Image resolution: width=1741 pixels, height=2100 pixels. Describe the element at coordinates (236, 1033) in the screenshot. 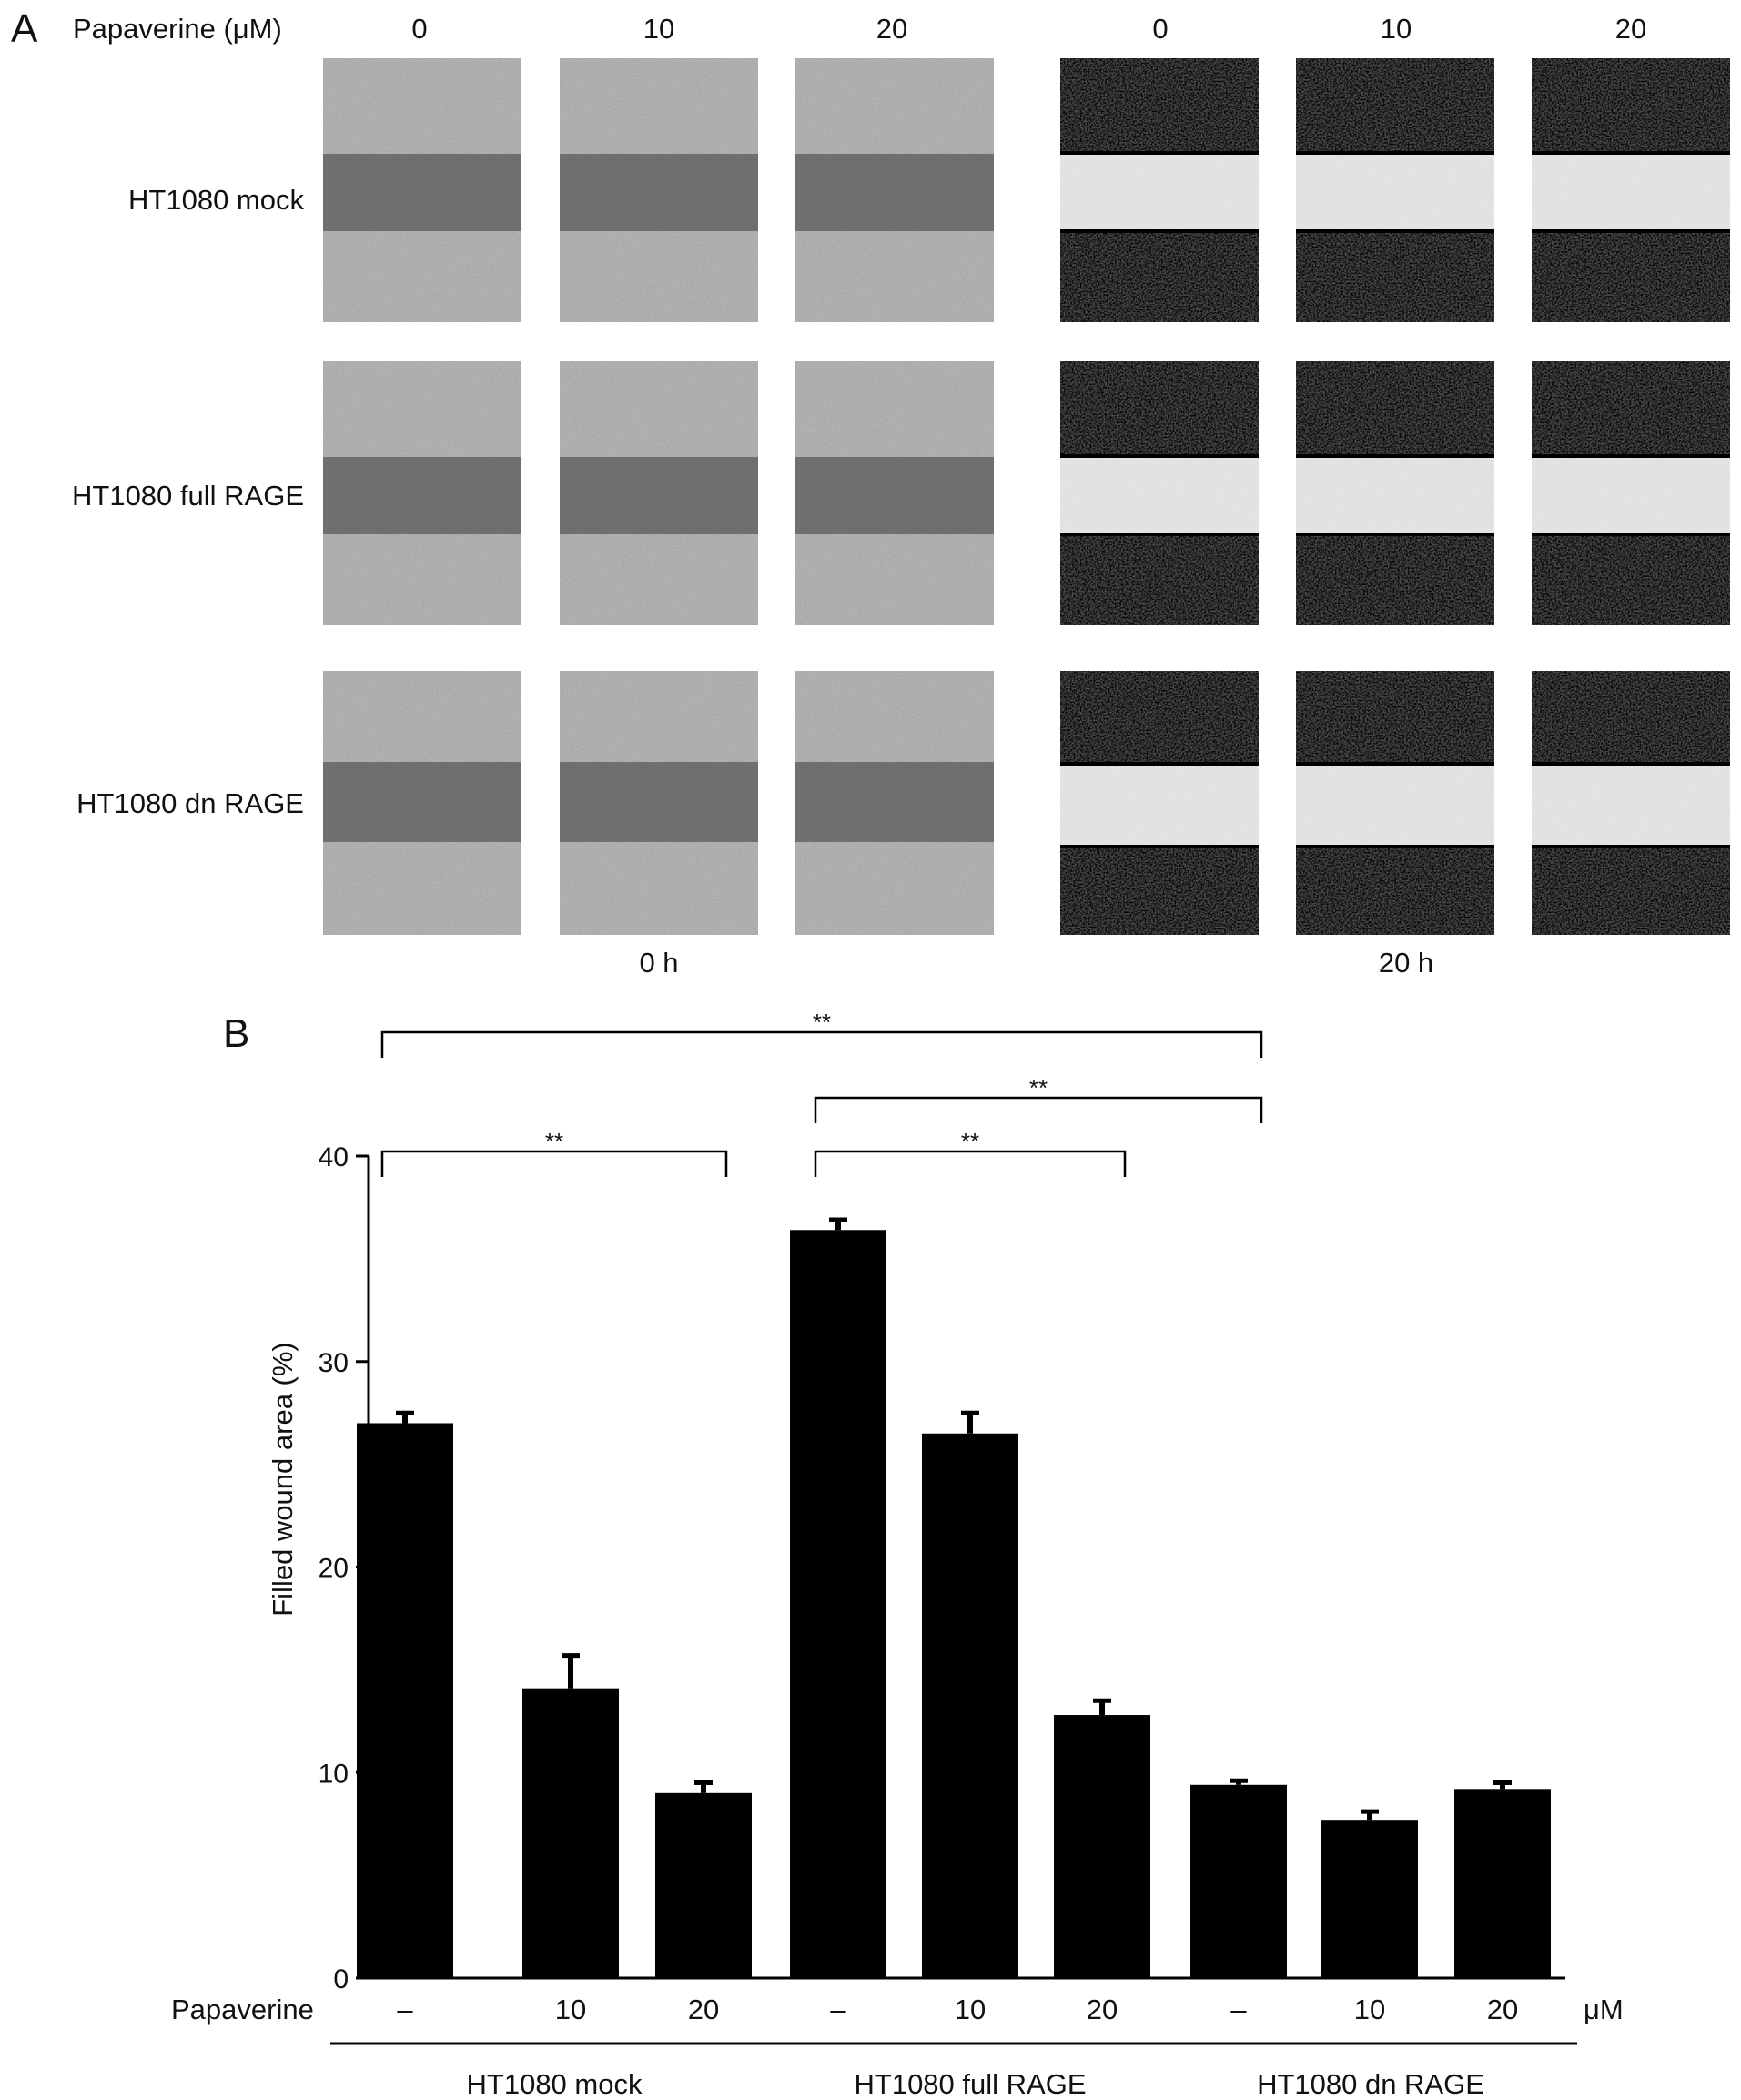

I see `panel-b-label: B` at that location.